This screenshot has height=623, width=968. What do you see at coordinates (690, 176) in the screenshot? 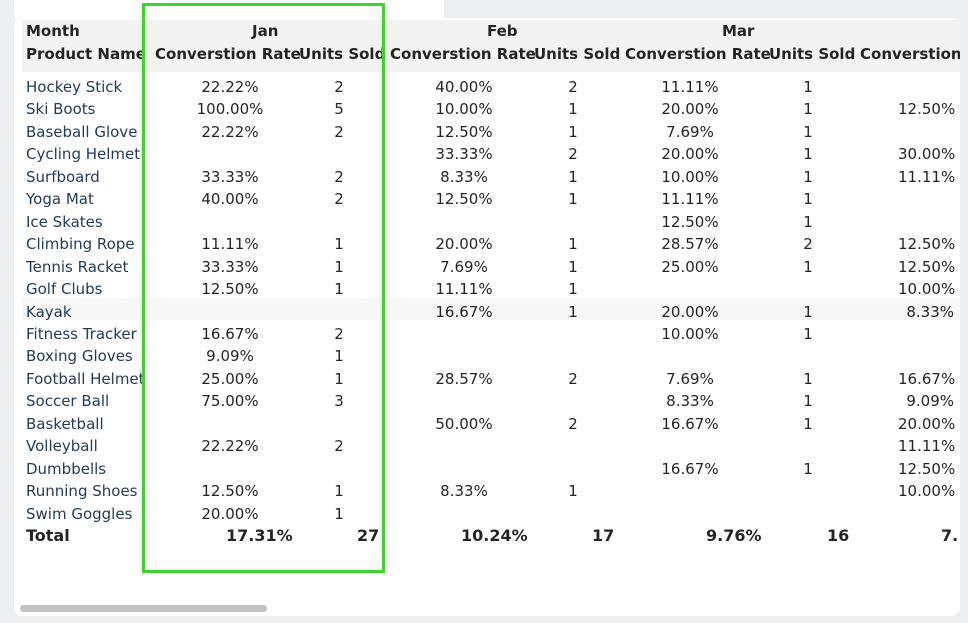
I see `mar-conversion-rate-cell: 10.00%` at bounding box center [690, 176].